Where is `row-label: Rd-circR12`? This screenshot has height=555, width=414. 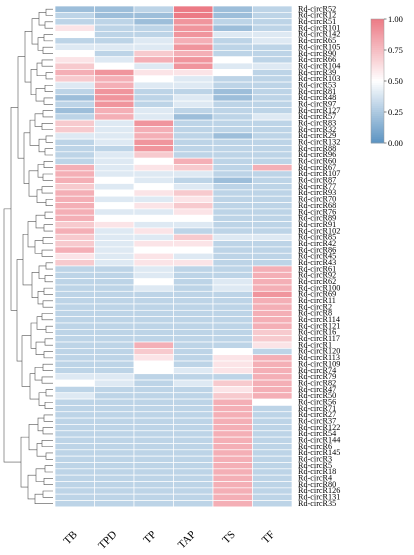 row-label: Rd-circR12 is located at coordinates (317, 15).